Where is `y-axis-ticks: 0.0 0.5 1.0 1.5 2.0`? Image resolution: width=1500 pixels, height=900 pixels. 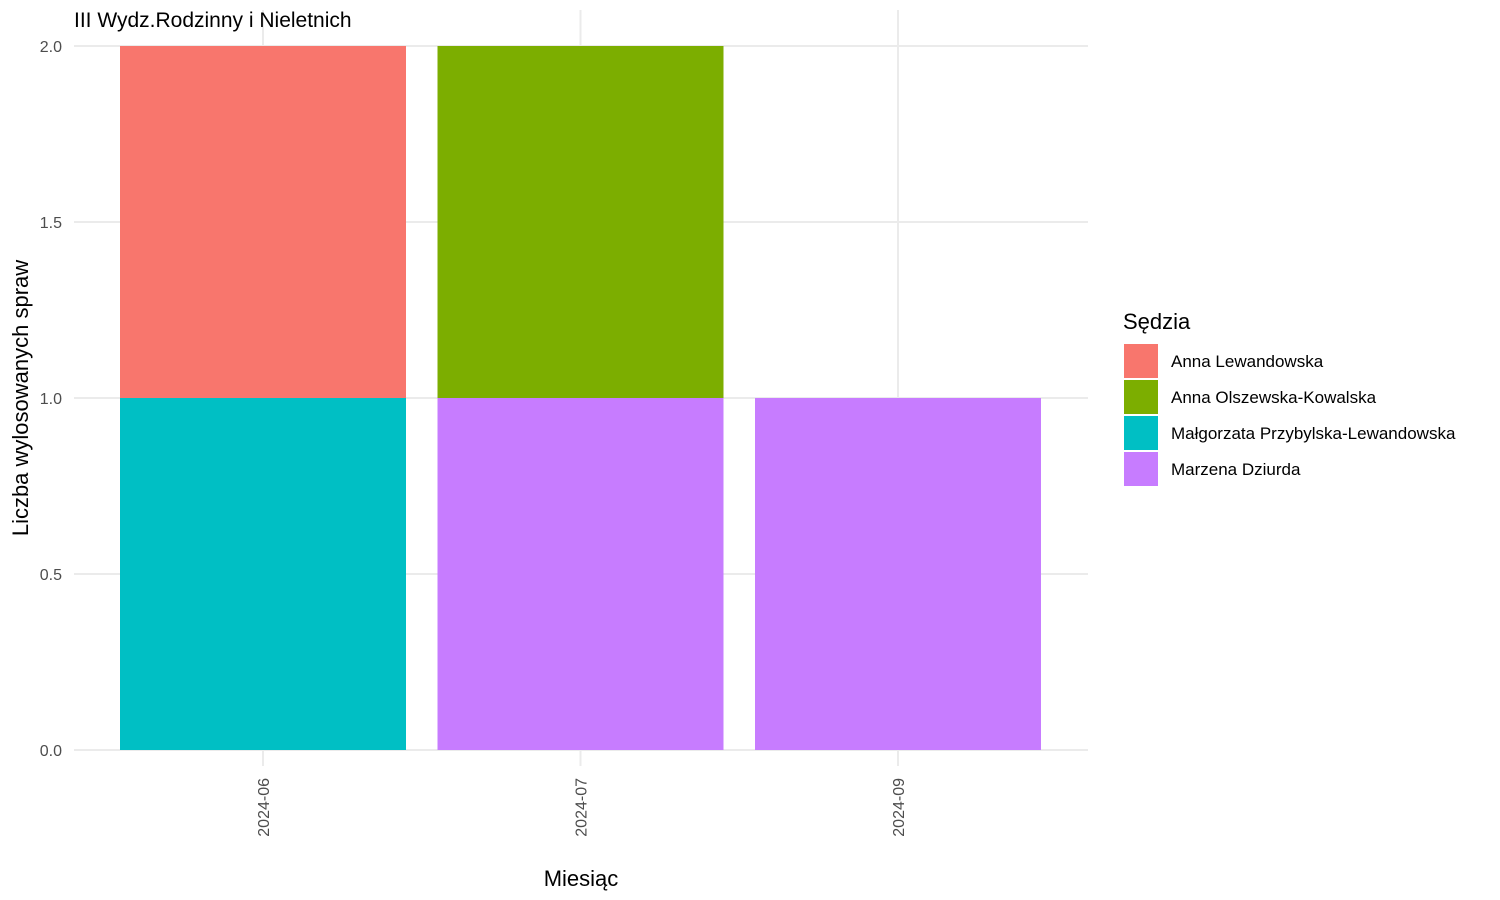
y-axis-ticks: 0.0 0.5 1.0 1.5 2.0 is located at coordinates (51, 399).